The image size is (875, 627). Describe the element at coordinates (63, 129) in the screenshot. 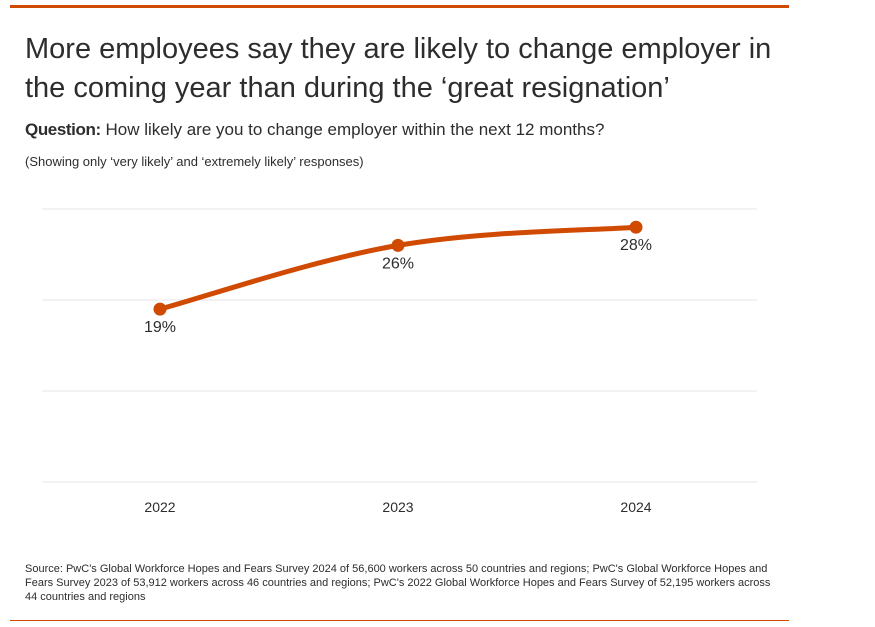

I see `question-label: Question:` at that location.